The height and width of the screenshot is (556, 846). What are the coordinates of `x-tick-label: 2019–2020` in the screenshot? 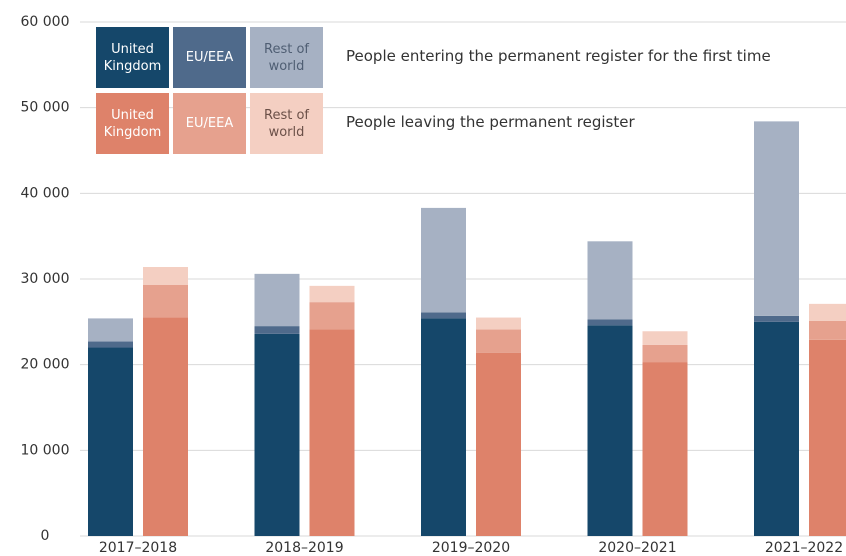 It's located at (471, 548).